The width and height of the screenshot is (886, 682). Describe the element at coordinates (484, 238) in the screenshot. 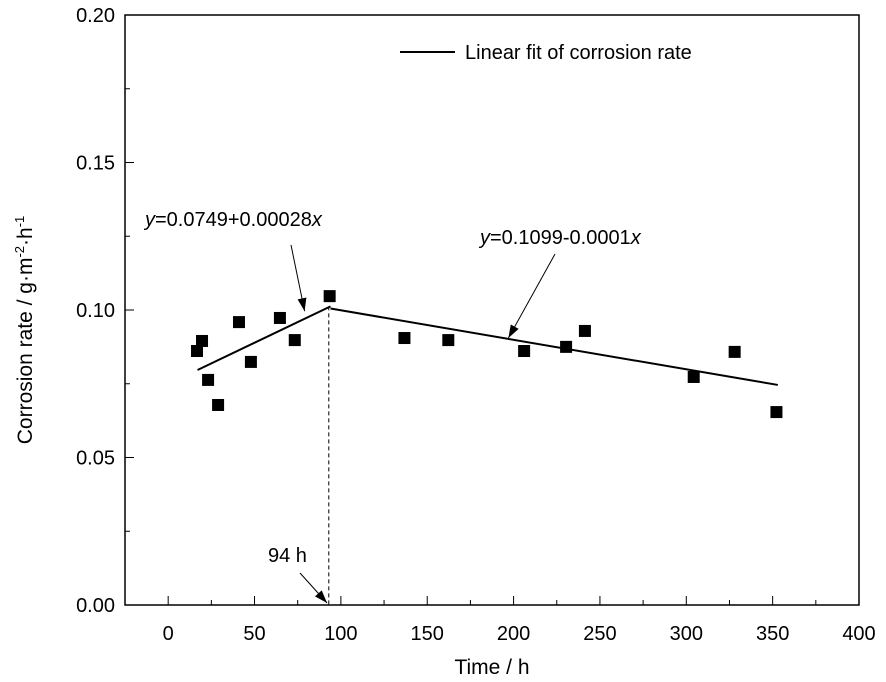

I see `eq2-y: y` at that location.